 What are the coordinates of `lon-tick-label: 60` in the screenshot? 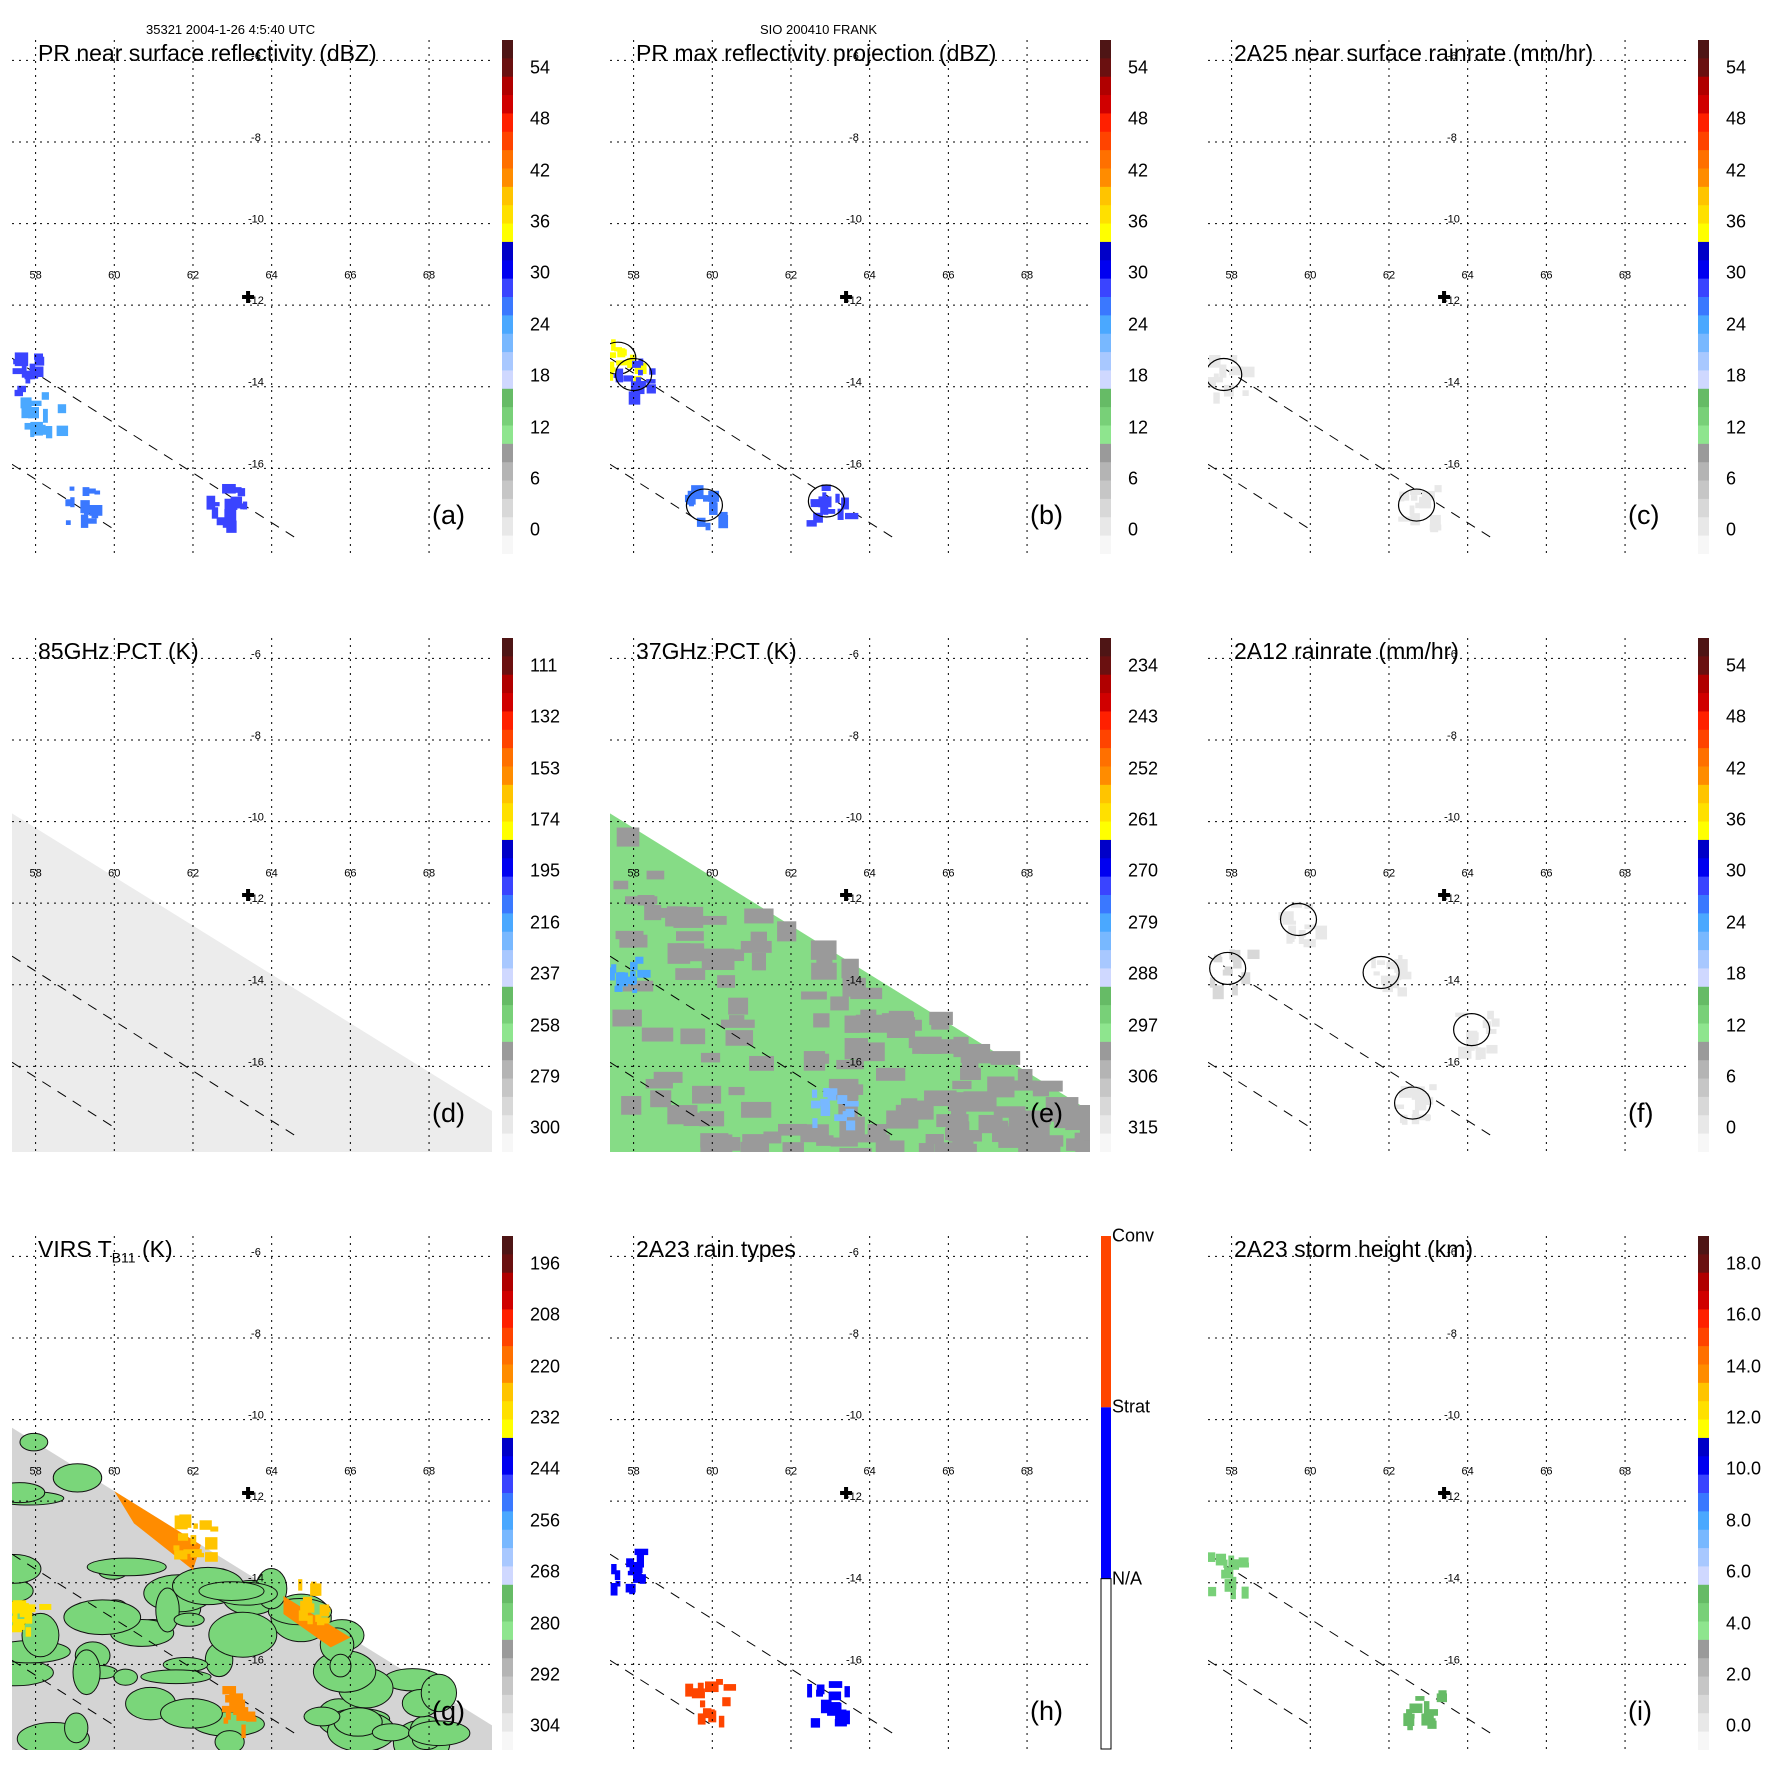 It's located at (1310, 1472).